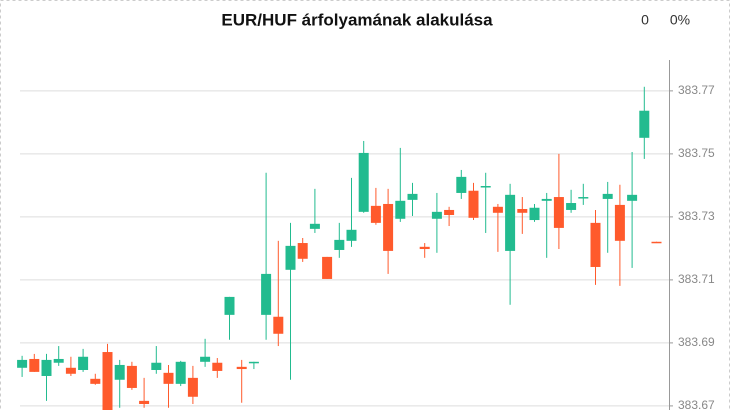 This screenshot has height=410, width=730. What do you see at coordinates (696, 404) in the screenshot?
I see `y-tick-label: 383.67` at bounding box center [696, 404].